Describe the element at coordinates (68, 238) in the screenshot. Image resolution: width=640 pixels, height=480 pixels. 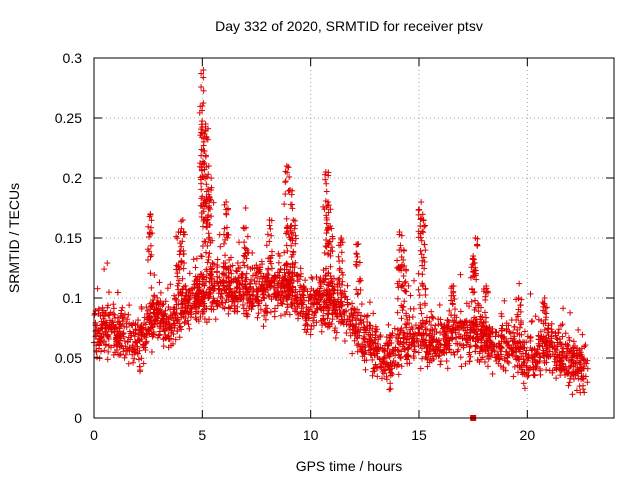
I see `y-tick-label: 0.15` at that location.